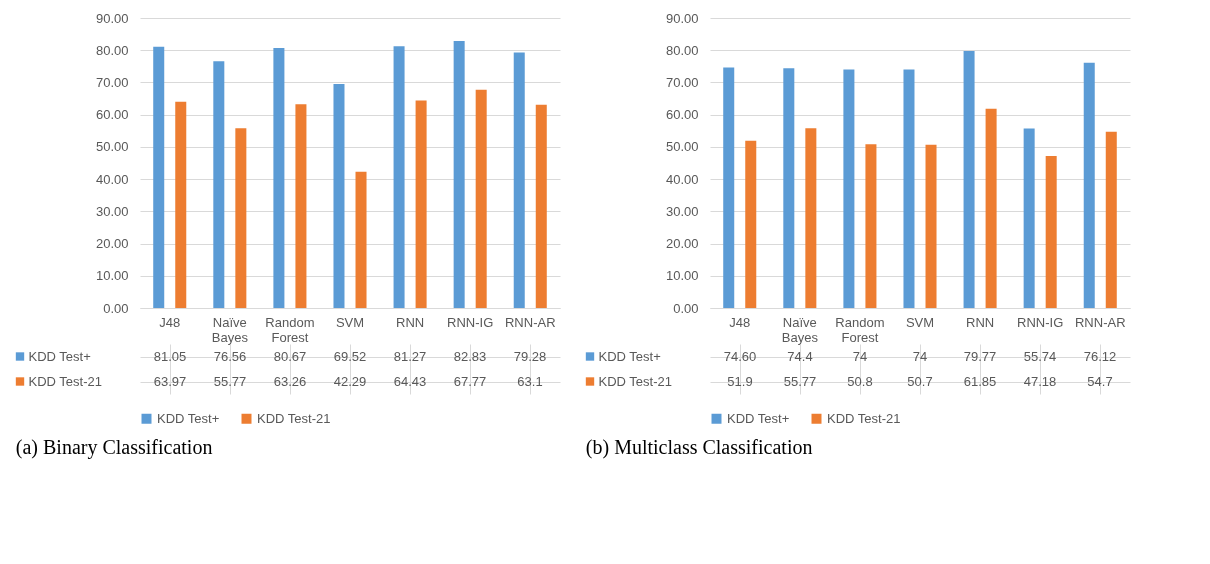 Image resolution: width=1210 pixels, height=564 pixels. What do you see at coordinates (170, 381) in the screenshot?
I see `data-label: 63.97` at bounding box center [170, 381].